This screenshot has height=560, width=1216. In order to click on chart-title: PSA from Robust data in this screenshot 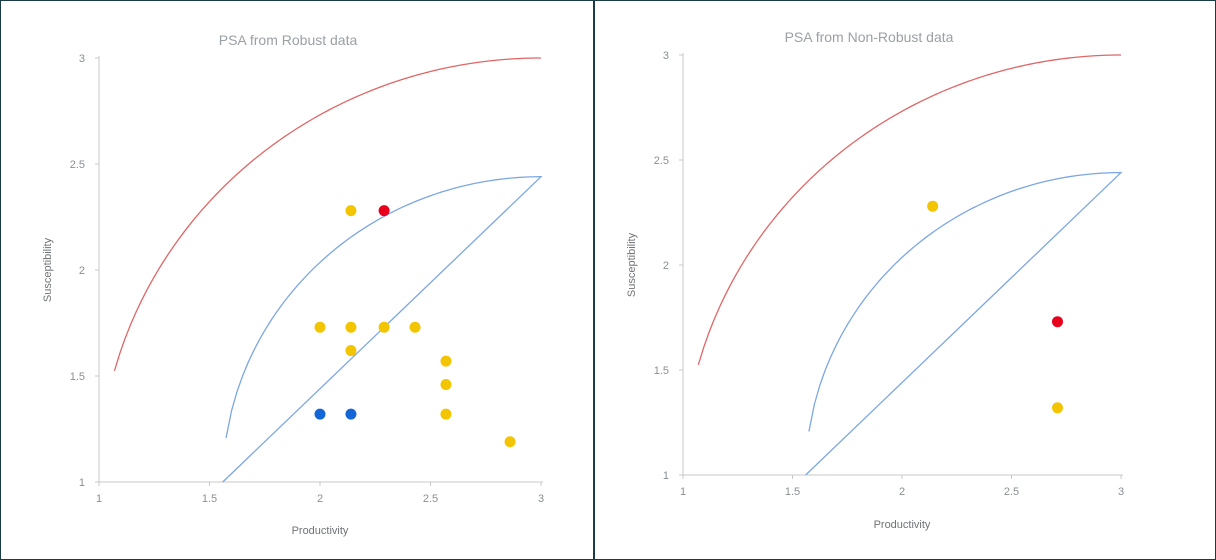, I will do `click(288, 40)`.